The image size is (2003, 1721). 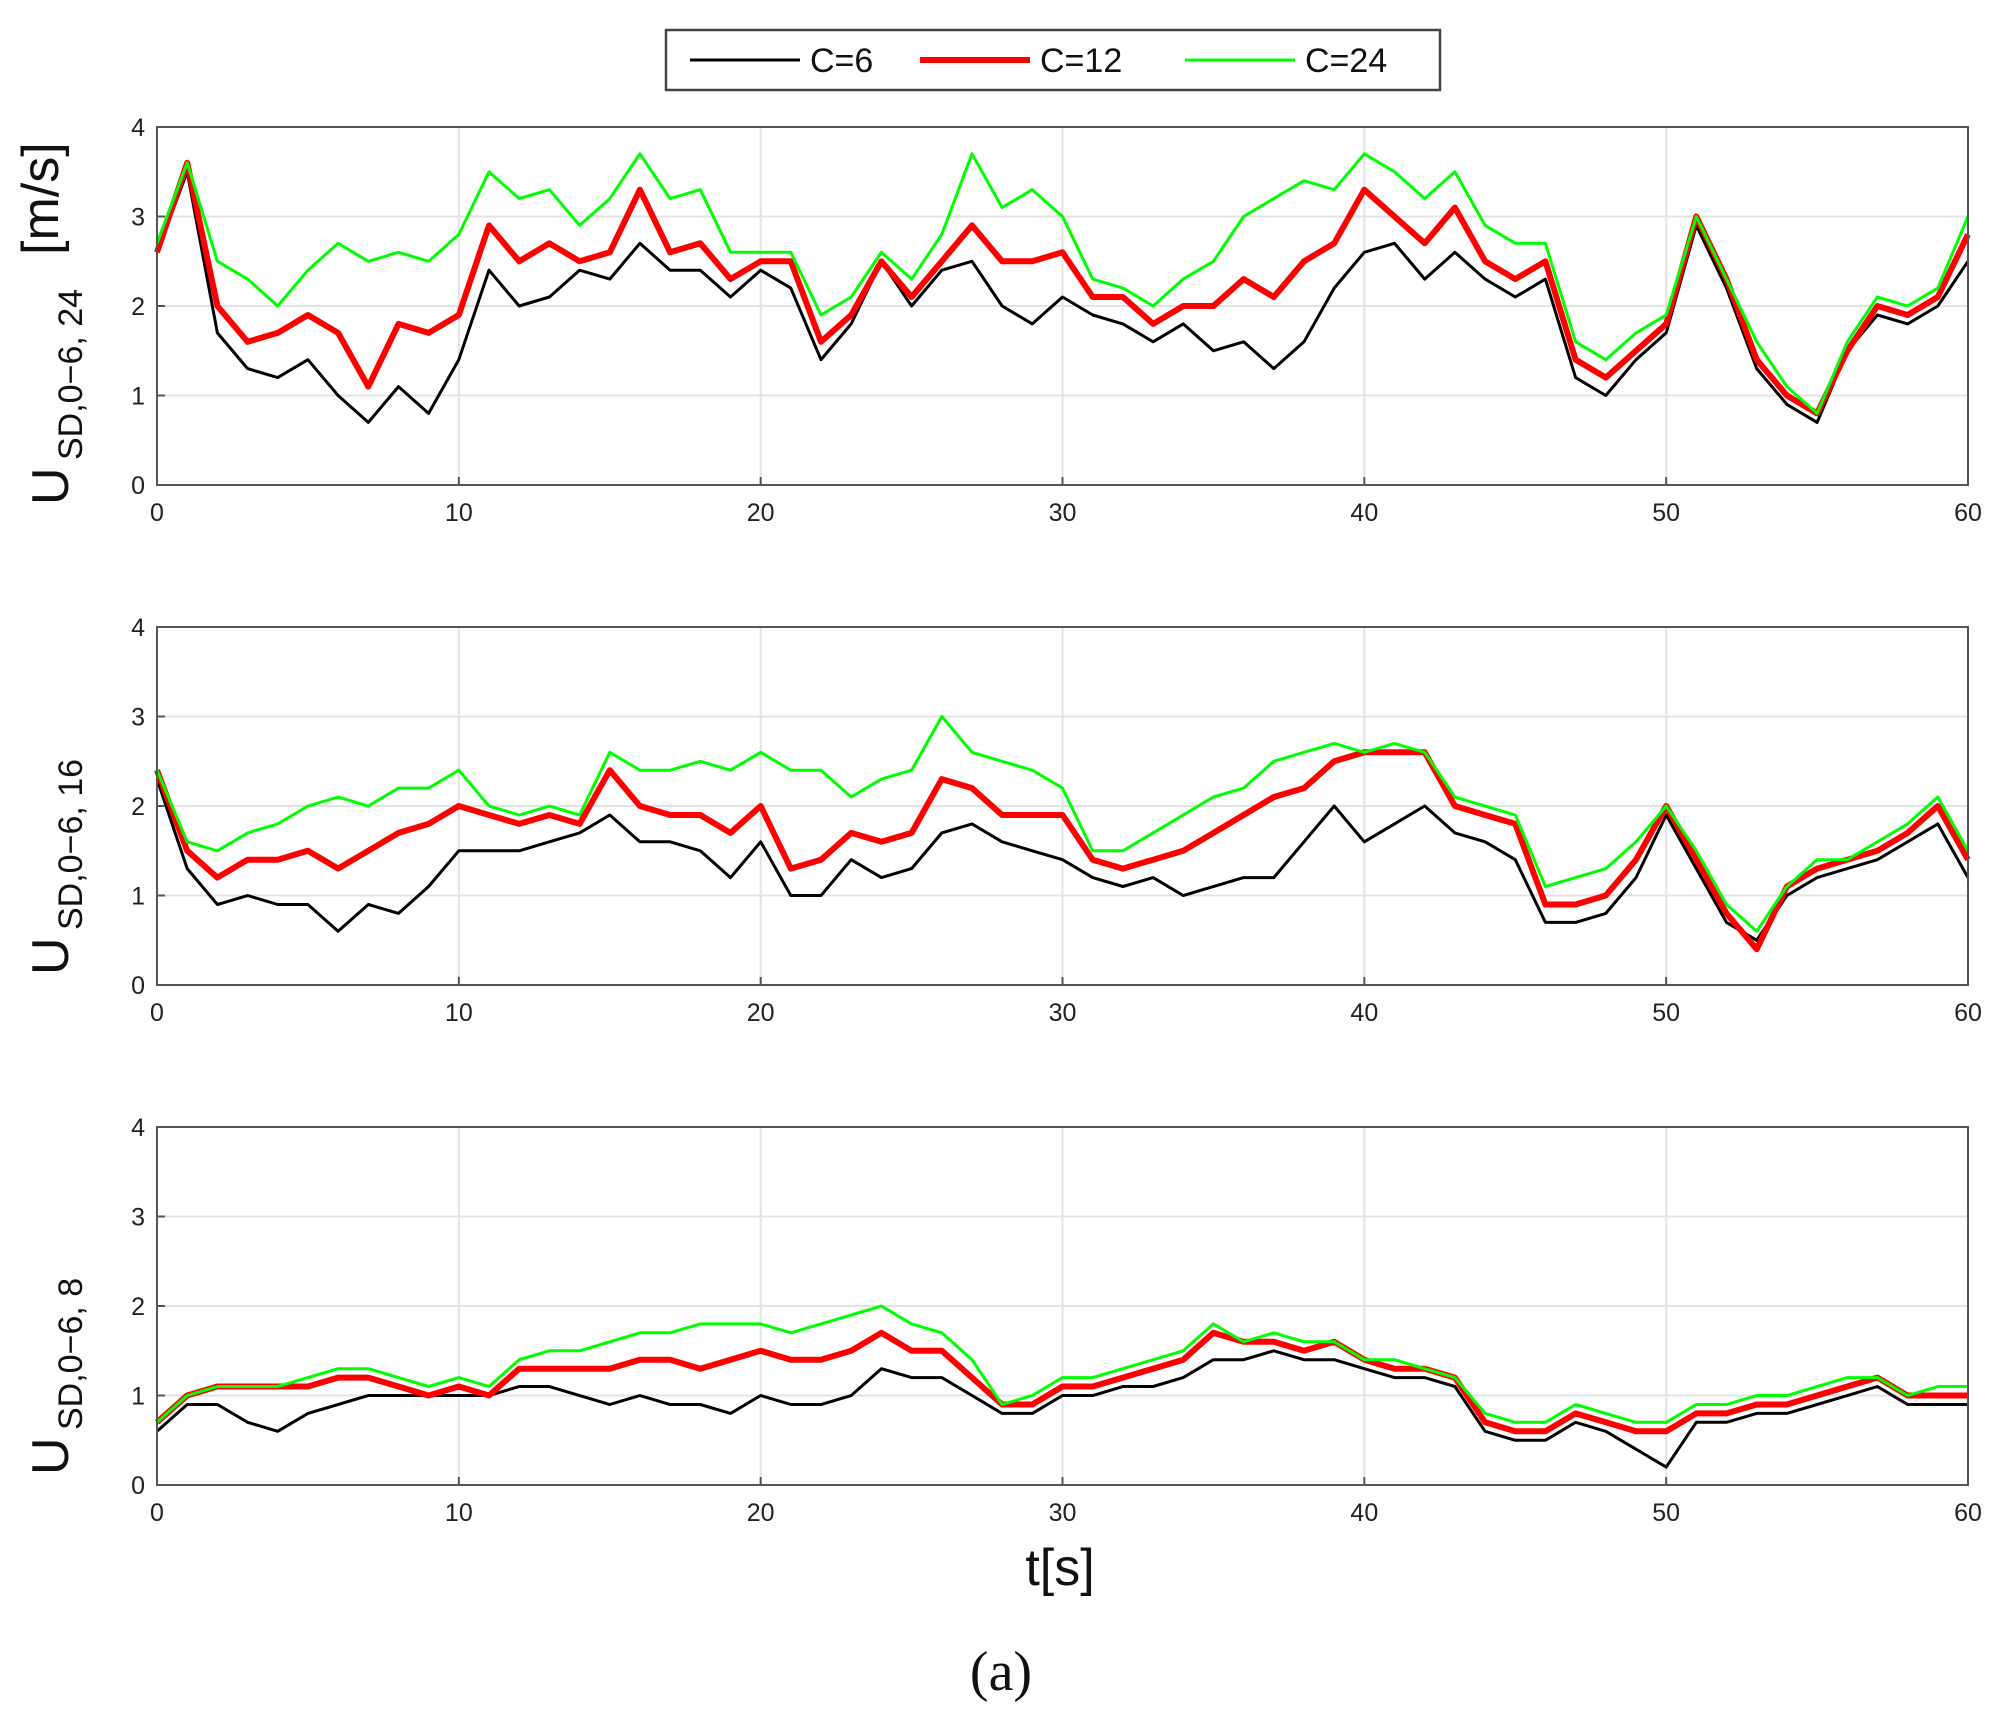 I want to click on panel-top-ytick-label-0: 0, so click(x=138, y=486).